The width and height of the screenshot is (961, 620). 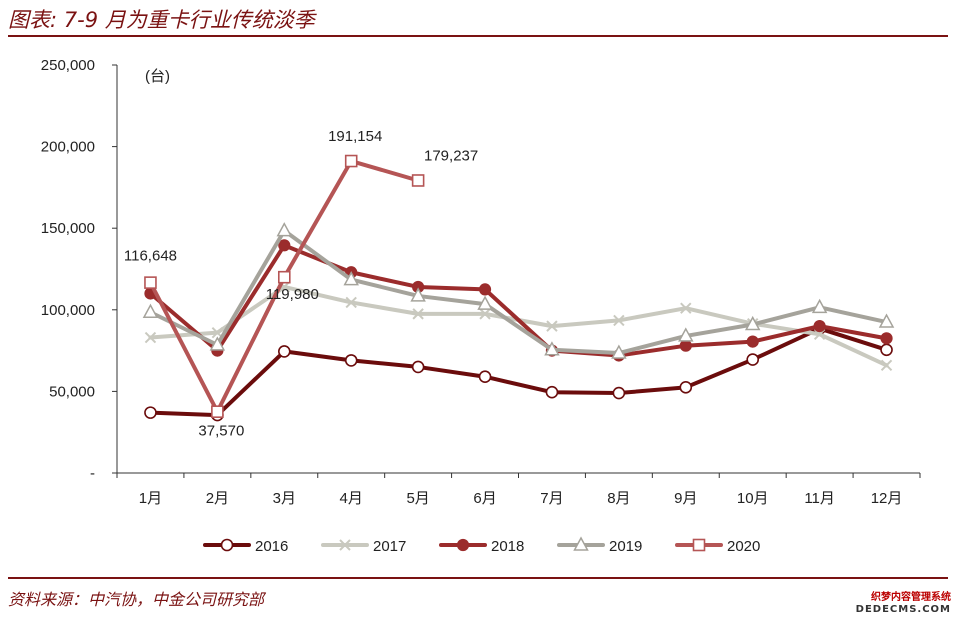 What do you see at coordinates (903, 609) in the screenshot?
I see `watermark-line2: DEDECMS.COM` at bounding box center [903, 609].